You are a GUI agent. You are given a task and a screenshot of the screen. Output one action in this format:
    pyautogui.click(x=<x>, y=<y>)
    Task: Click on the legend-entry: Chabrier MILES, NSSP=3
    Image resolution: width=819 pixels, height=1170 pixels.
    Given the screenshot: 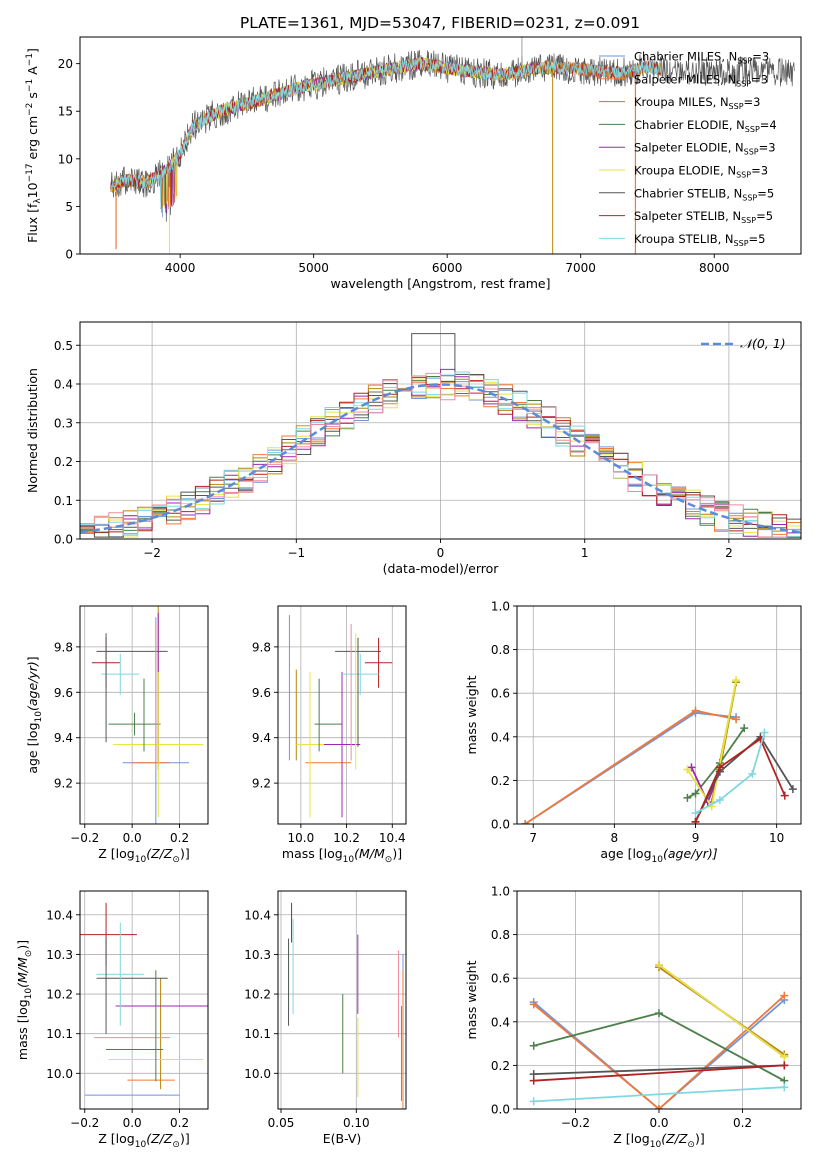 What is the action you would take?
    pyautogui.click(x=701, y=58)
    